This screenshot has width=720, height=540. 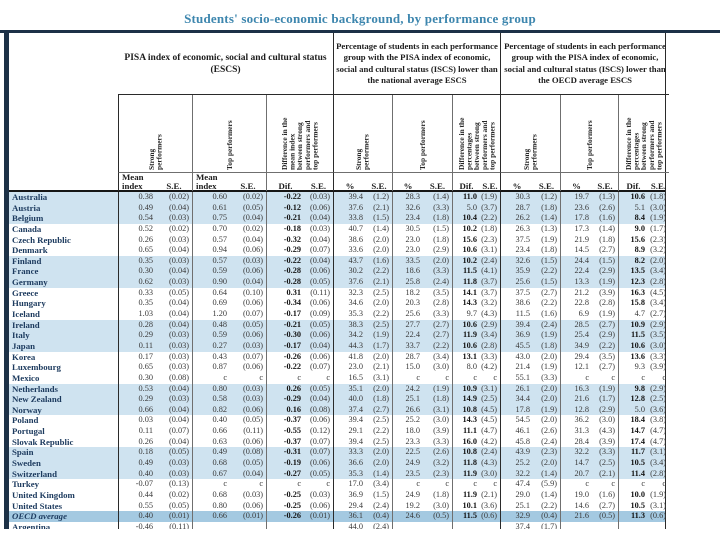 I want to click on value-cell: (3.0), so click(x=489, y=473).